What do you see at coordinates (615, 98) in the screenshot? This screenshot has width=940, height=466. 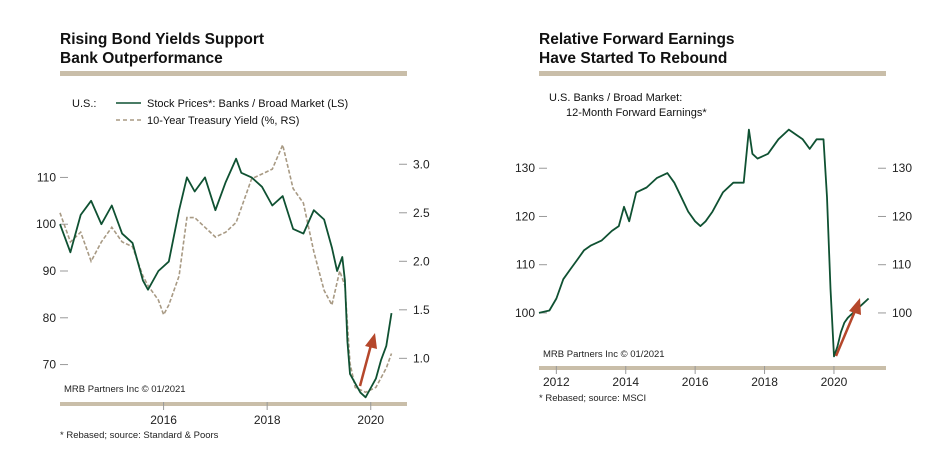 I see `right-series-label-1: U.S. Banks / Broad Market:` at bounding box center [615, 98].